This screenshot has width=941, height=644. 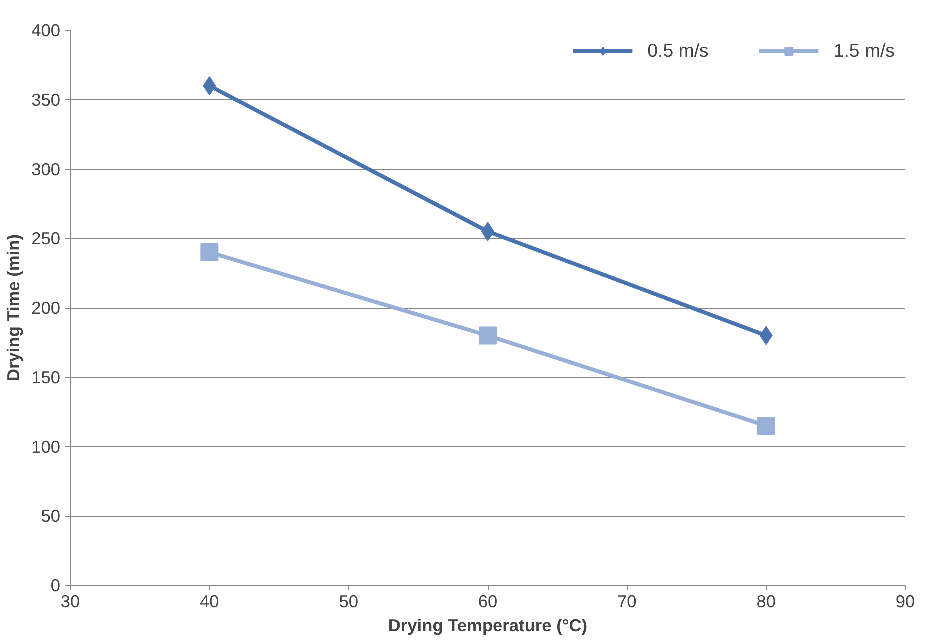 What do you see at coordinates (906, 602) in the screenshot?
I see `x-tick-label: 90` at bounding box center [906, 602].